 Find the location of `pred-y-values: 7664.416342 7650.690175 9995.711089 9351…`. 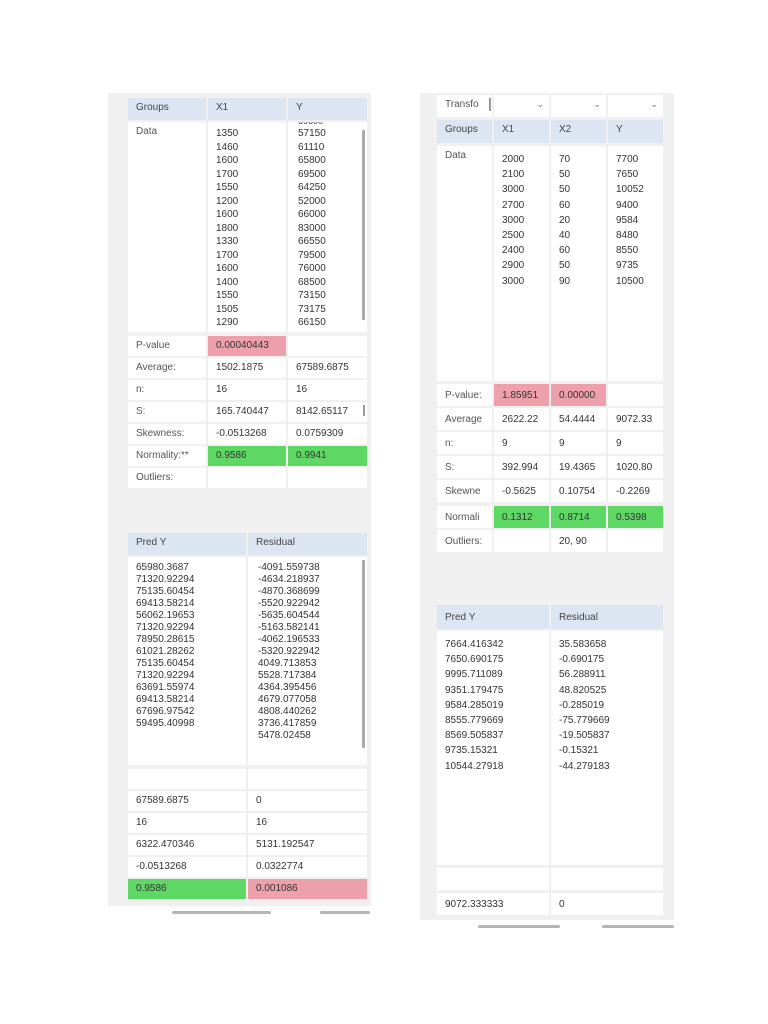

pred-y-values: 7664.416342 7650.690175 9995.711089 9351… is located at coordinates (493, 748).